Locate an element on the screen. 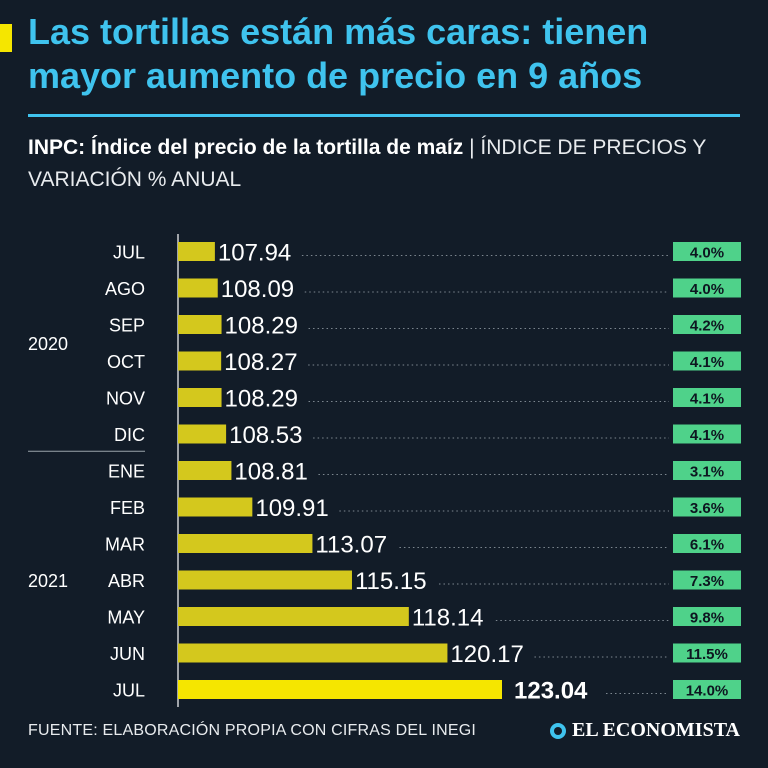 The height and width of the screenshot is (768, 768). value-label: 115.15 is located at coordinates (391, 581).